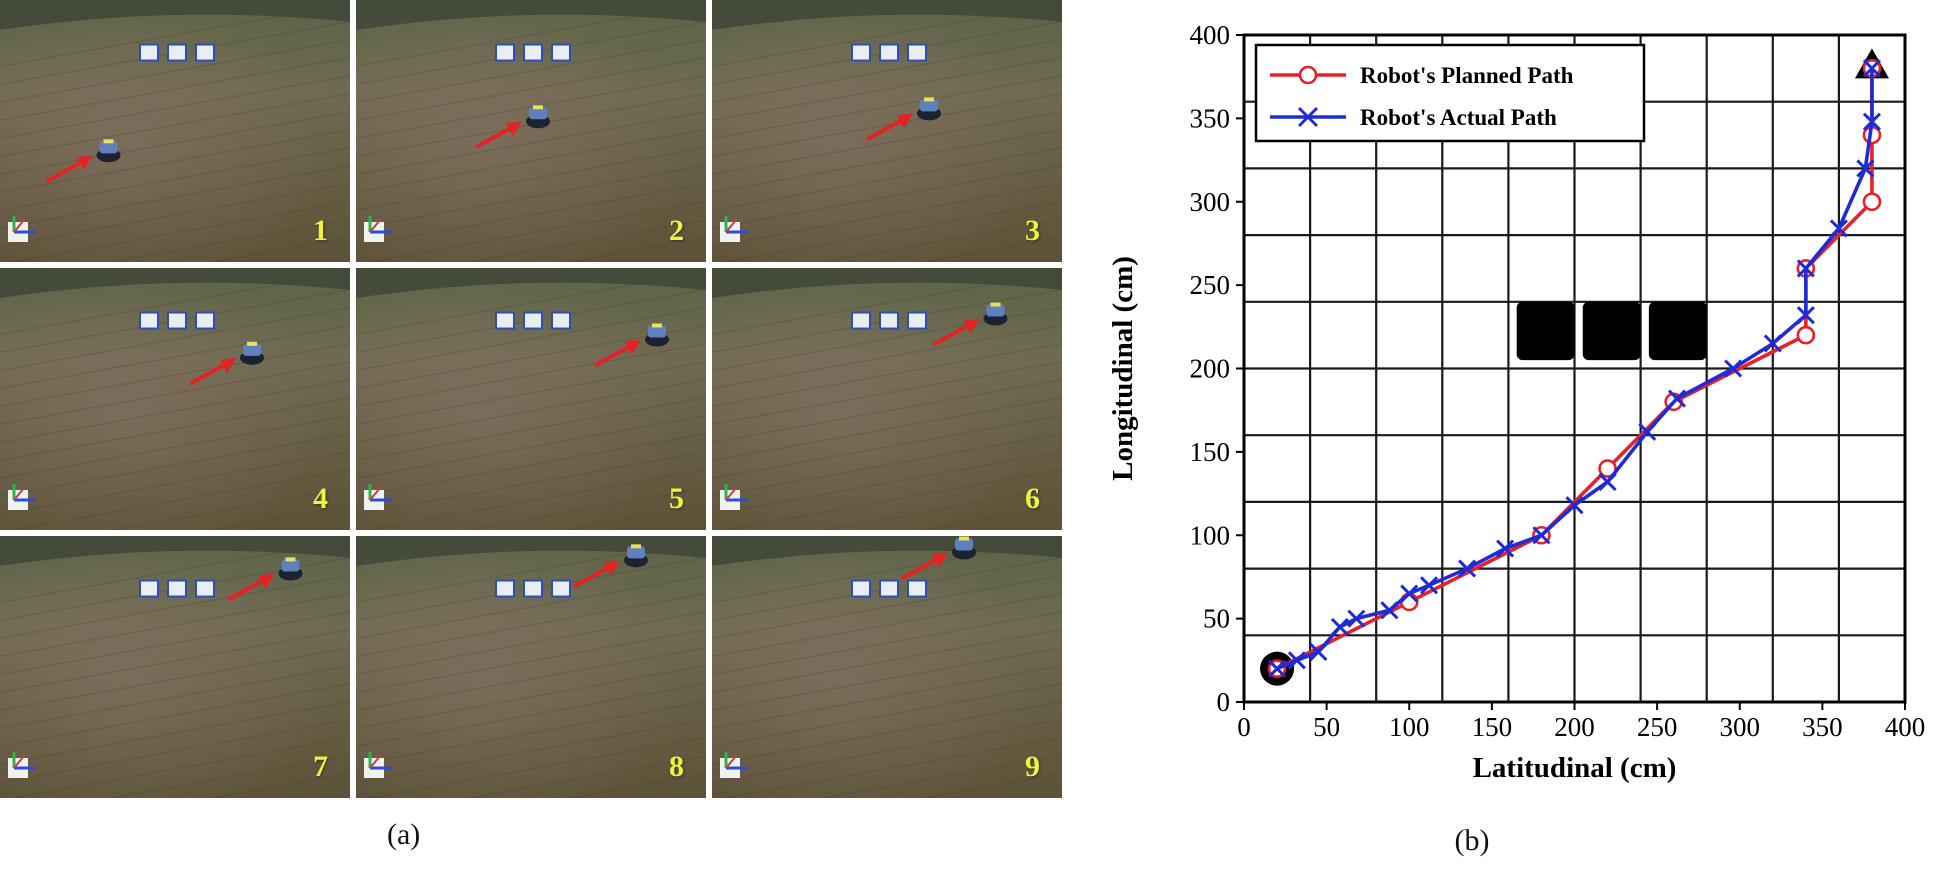 The width and height of the screenshot is (1950, 881). Describe the element at coordinates (1575, 768) in the screenshot. I see `x-axis-label: Latitudinal (cm)` at that location.